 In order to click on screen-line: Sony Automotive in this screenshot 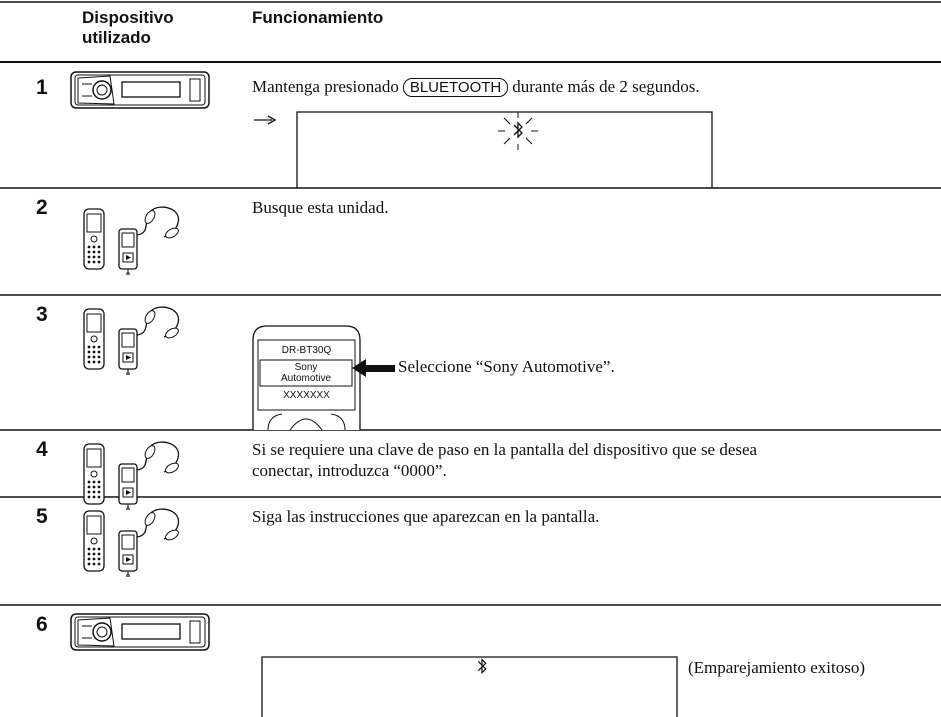, I will do `click(306, 373)`.